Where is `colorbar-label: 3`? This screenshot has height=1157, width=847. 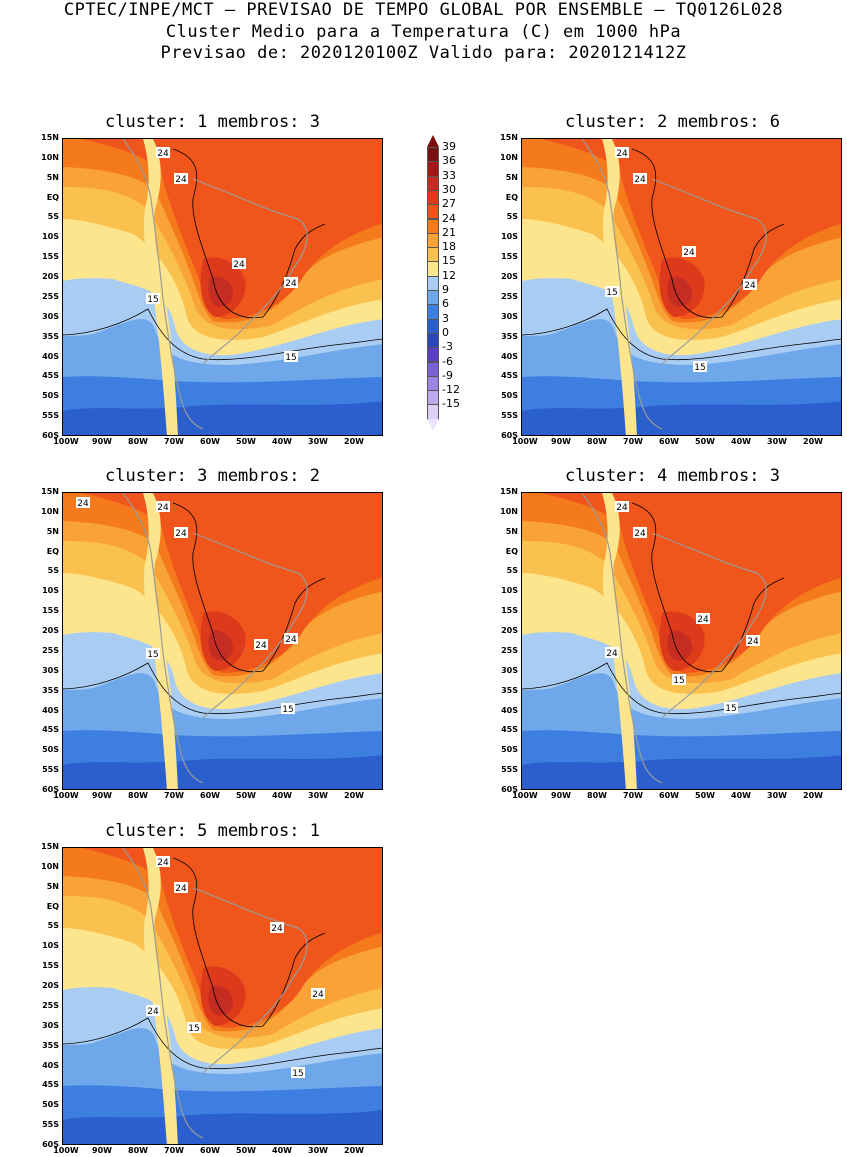
colorbar-label: 3 is located at coordinates (445, 318).